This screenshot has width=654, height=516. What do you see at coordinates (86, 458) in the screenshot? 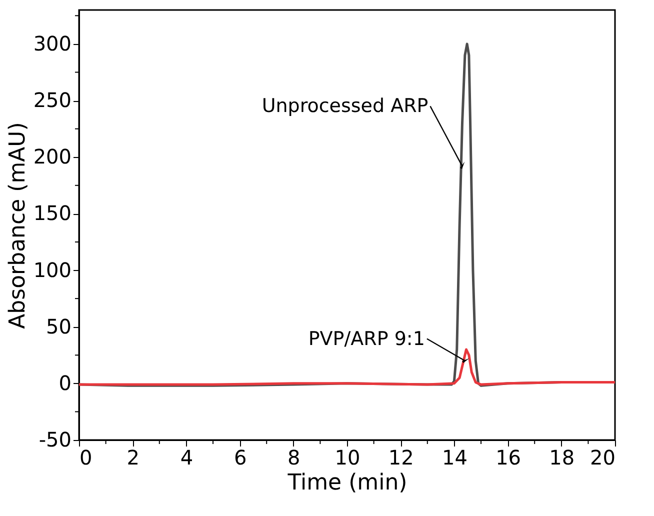
I see `x-tick-label: 0` at bounding box center [86, 458].